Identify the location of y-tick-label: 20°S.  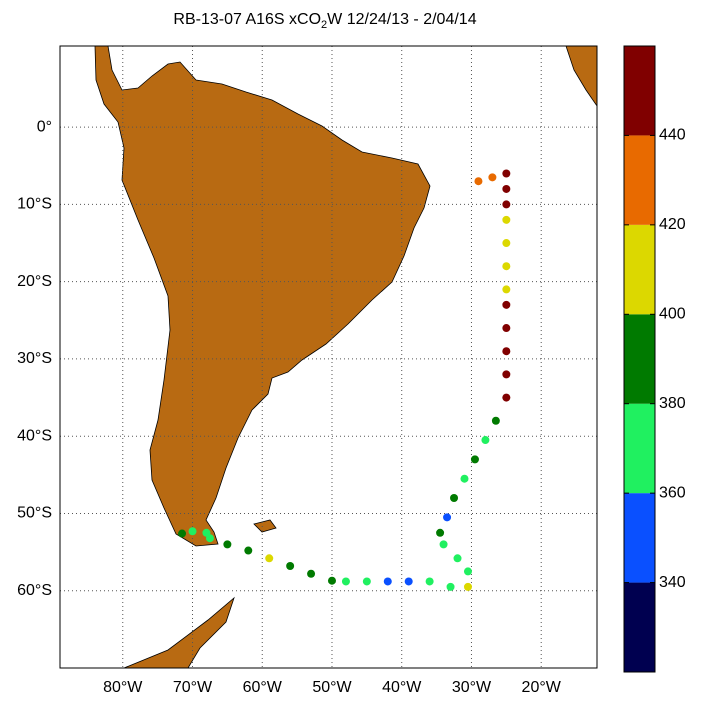
(34, 281).